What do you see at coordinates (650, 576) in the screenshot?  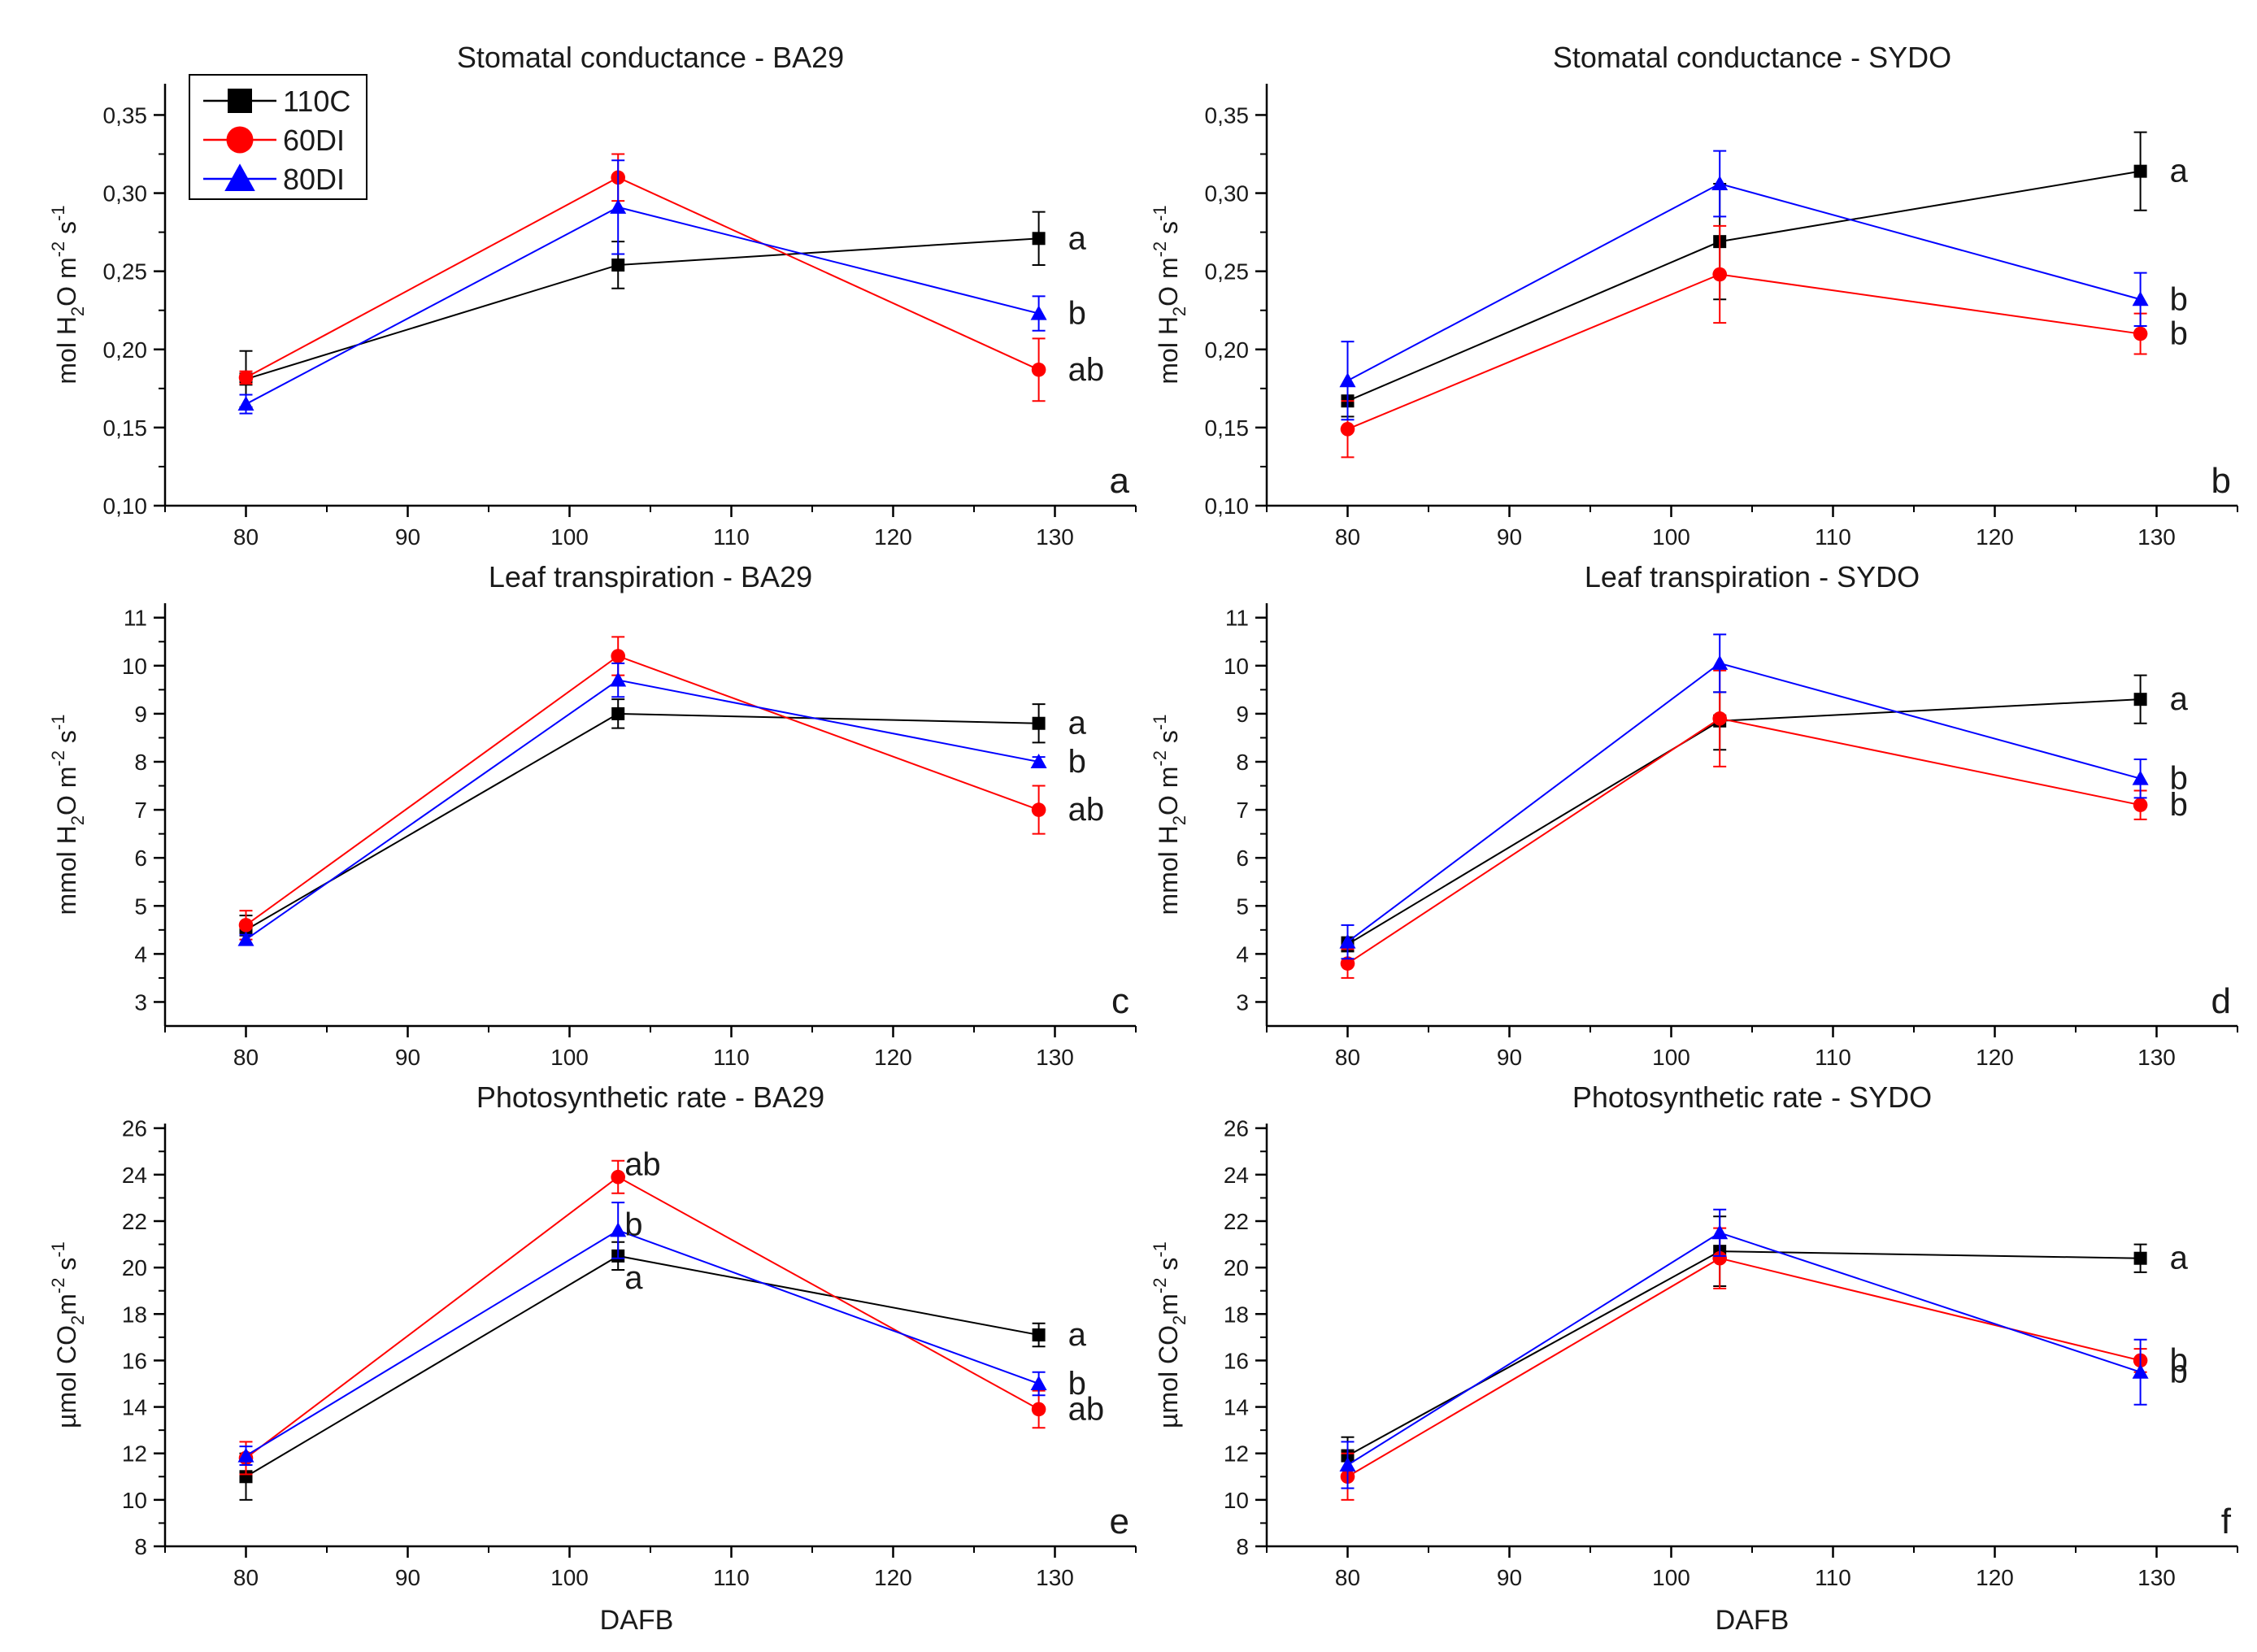 I see `panel-title: Leaf transpiration - BA29` at bounding box center [650, 576].